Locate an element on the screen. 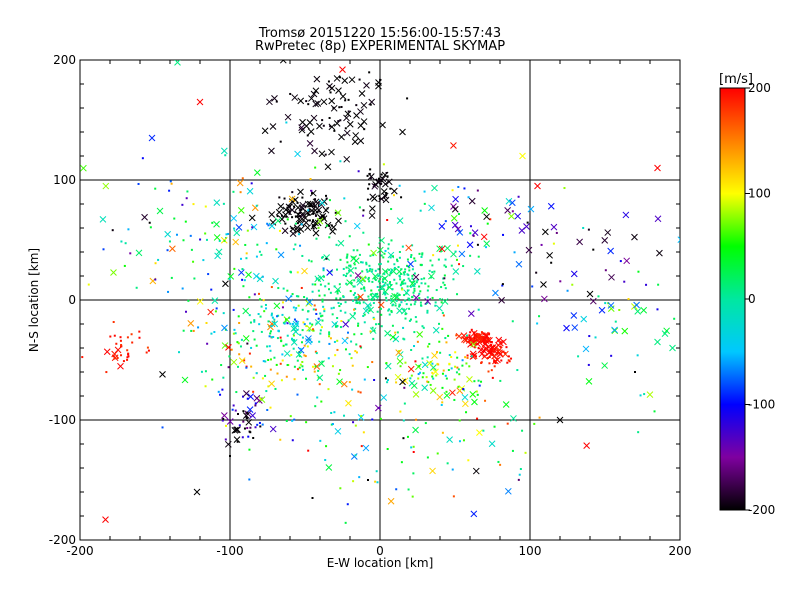  y-tick-label: 0 is located at coordinates (72, 300).